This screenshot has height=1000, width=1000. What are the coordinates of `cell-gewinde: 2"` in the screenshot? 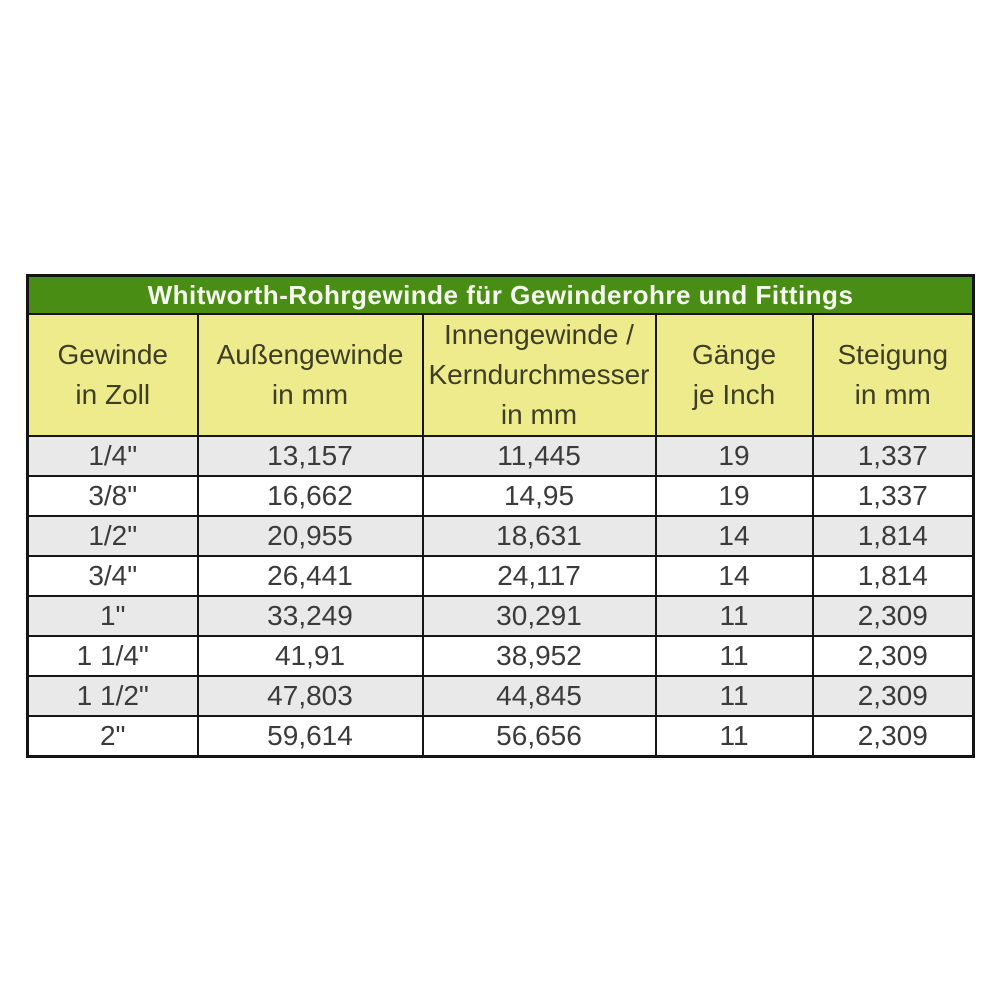 It's located at (112, 736).